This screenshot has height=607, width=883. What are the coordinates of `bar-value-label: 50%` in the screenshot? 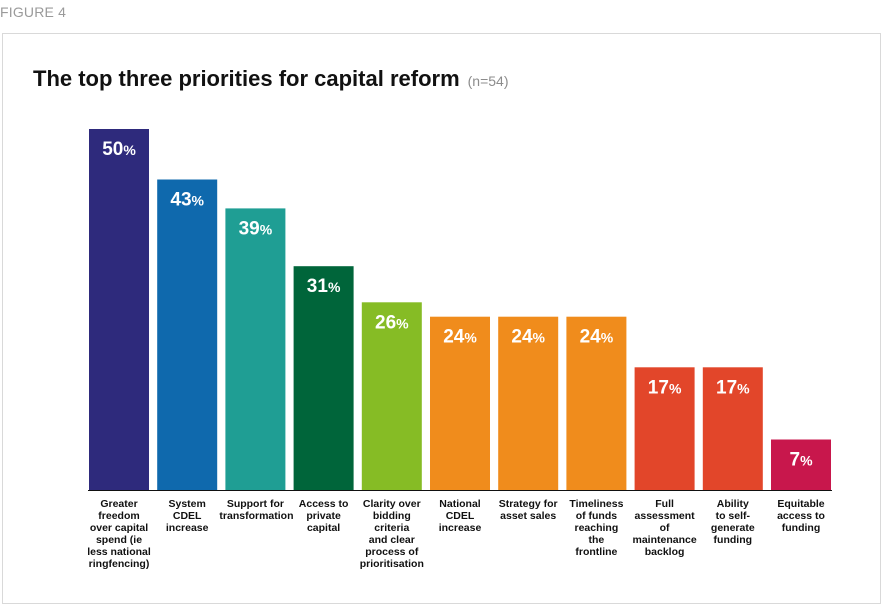 It's located at (119, 149).